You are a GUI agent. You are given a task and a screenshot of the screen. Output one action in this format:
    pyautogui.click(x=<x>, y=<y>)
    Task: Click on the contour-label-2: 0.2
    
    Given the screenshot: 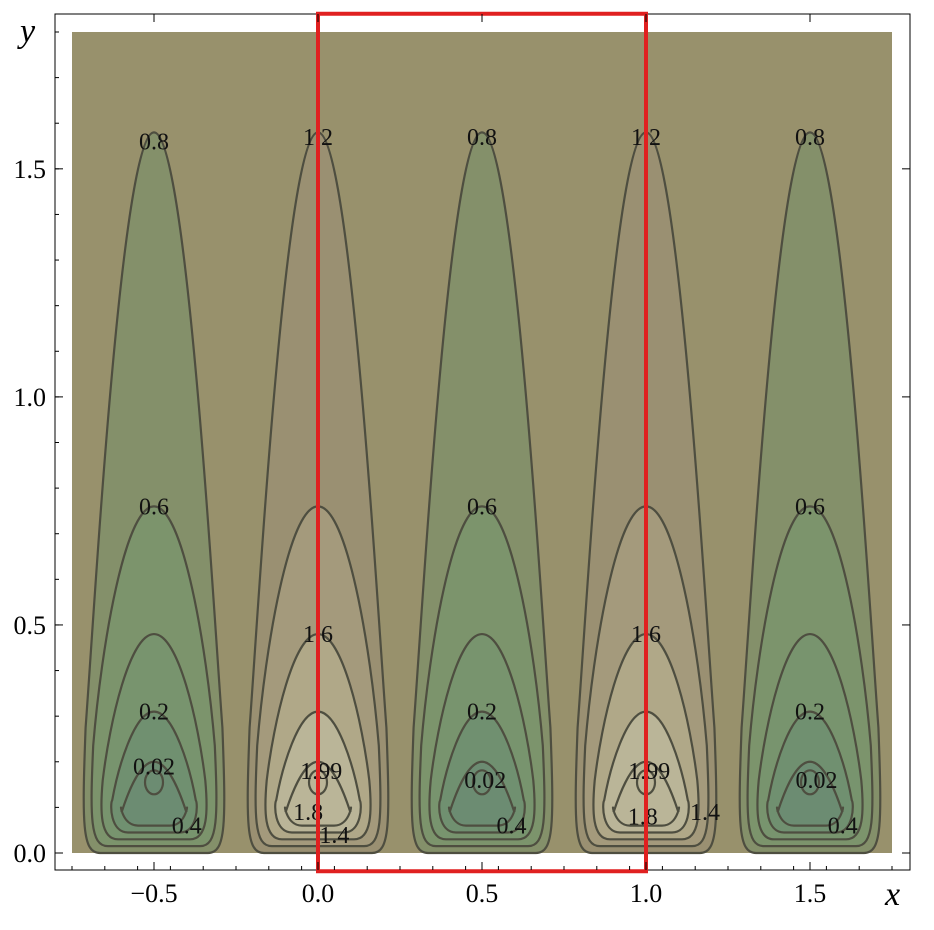 What is the action you would take?
    pyautogui.click(x=154, y=713)
    